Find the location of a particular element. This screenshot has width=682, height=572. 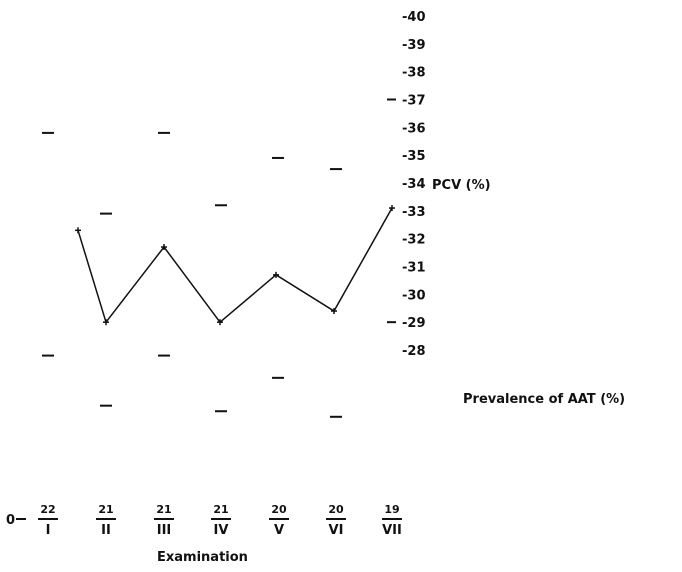

x-category: 21 IV is located at coordinates (221, 520).